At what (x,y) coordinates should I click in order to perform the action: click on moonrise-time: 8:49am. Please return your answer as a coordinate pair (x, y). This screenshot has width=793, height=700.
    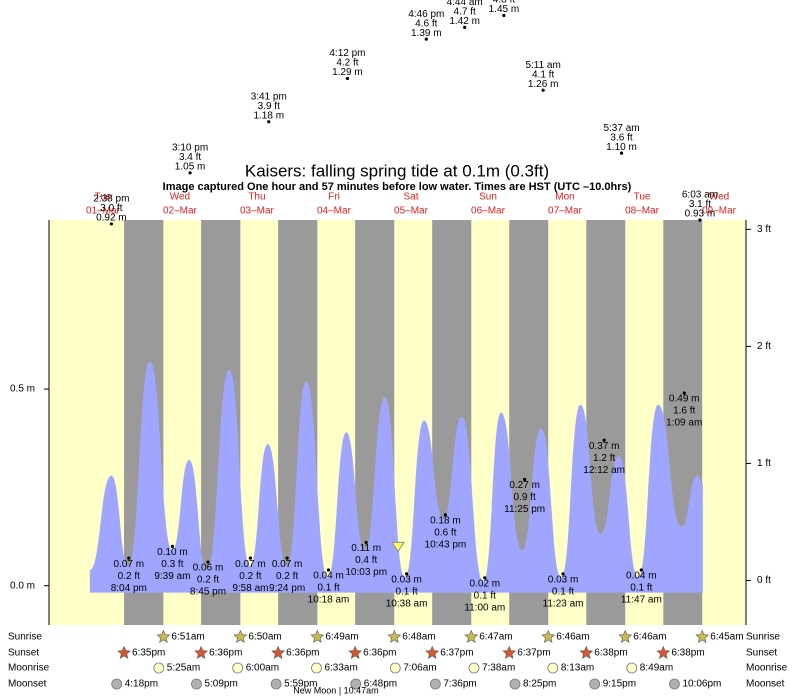
    Looking at the image, I should click on (656, 668).